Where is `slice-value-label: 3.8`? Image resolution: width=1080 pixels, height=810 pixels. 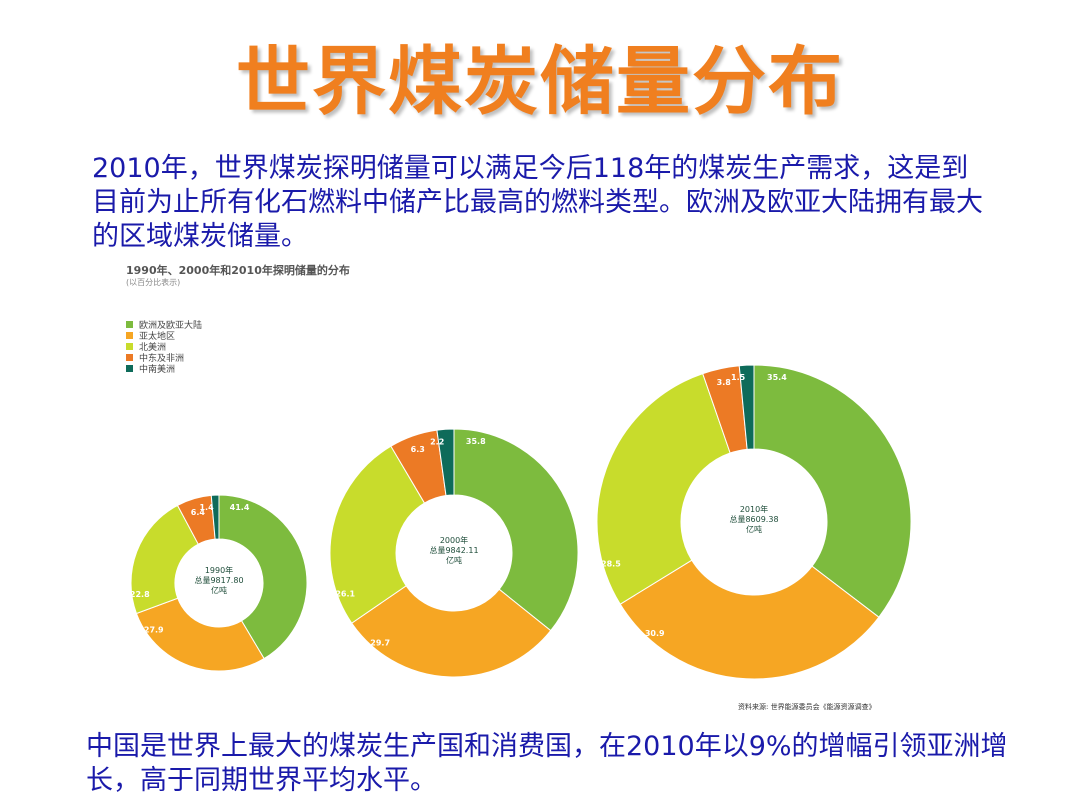
slice-value-label: 3.8 is located at coordinates (724, 382).